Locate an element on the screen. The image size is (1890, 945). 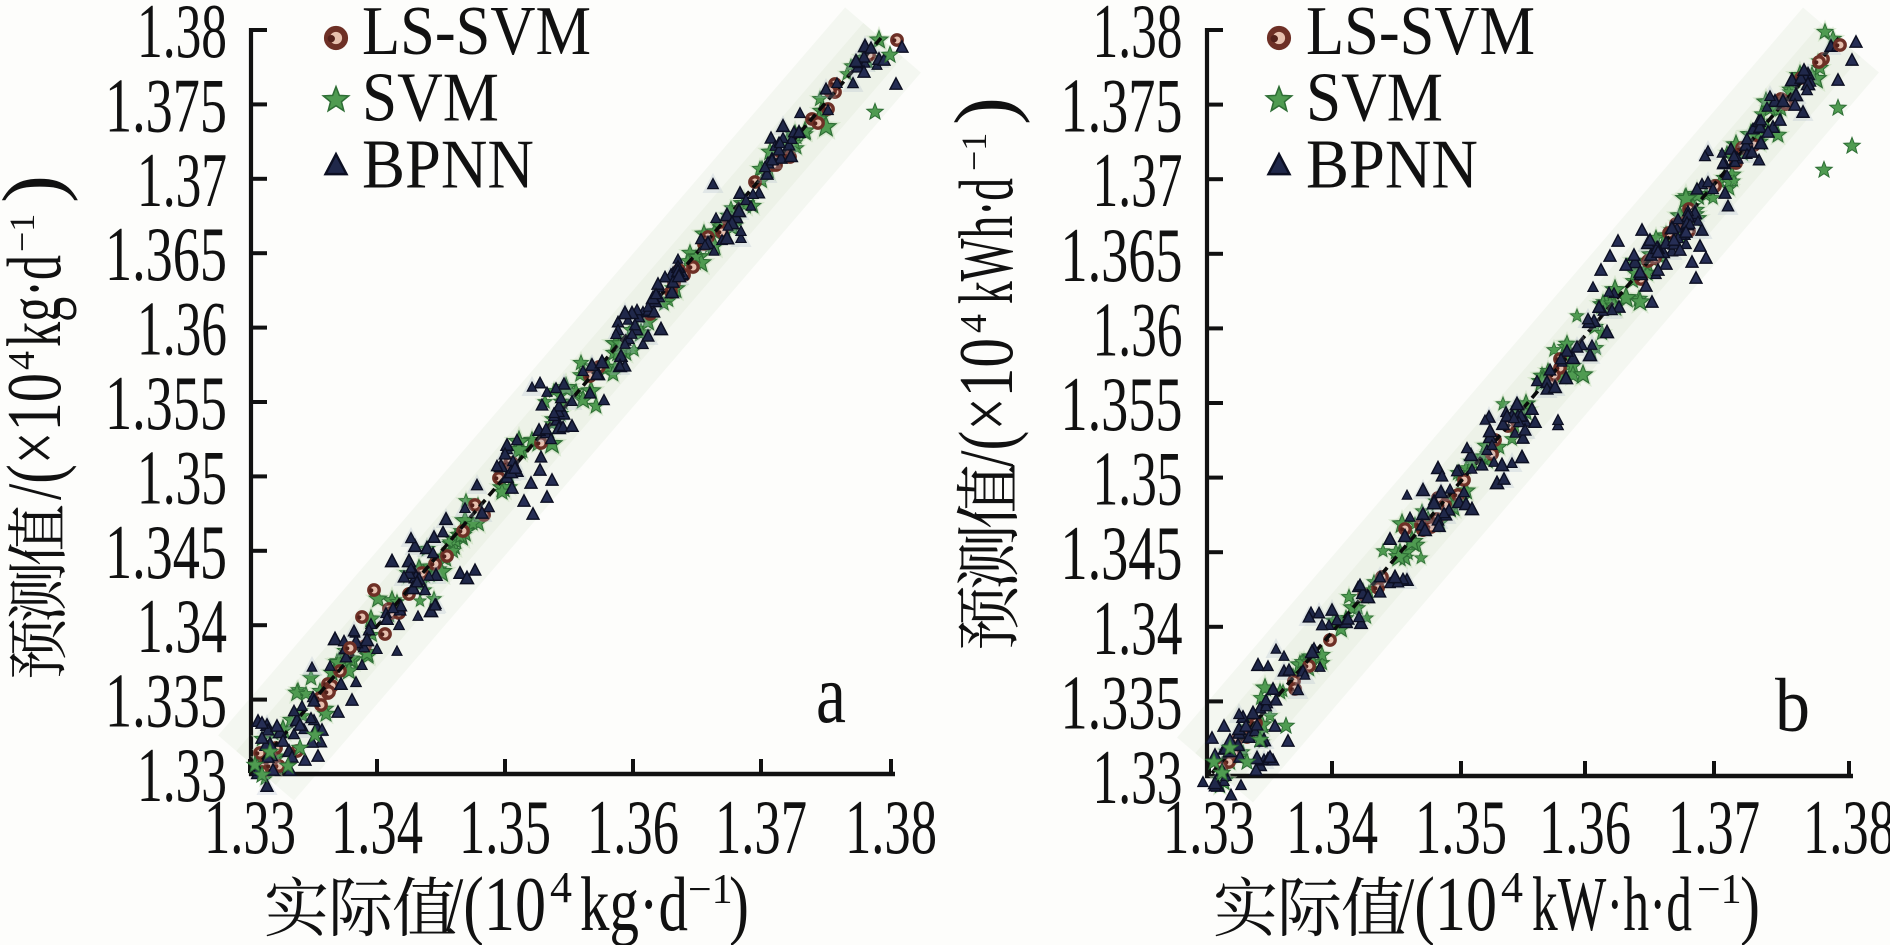
svg-text: a is located at coordinates (831, 694).